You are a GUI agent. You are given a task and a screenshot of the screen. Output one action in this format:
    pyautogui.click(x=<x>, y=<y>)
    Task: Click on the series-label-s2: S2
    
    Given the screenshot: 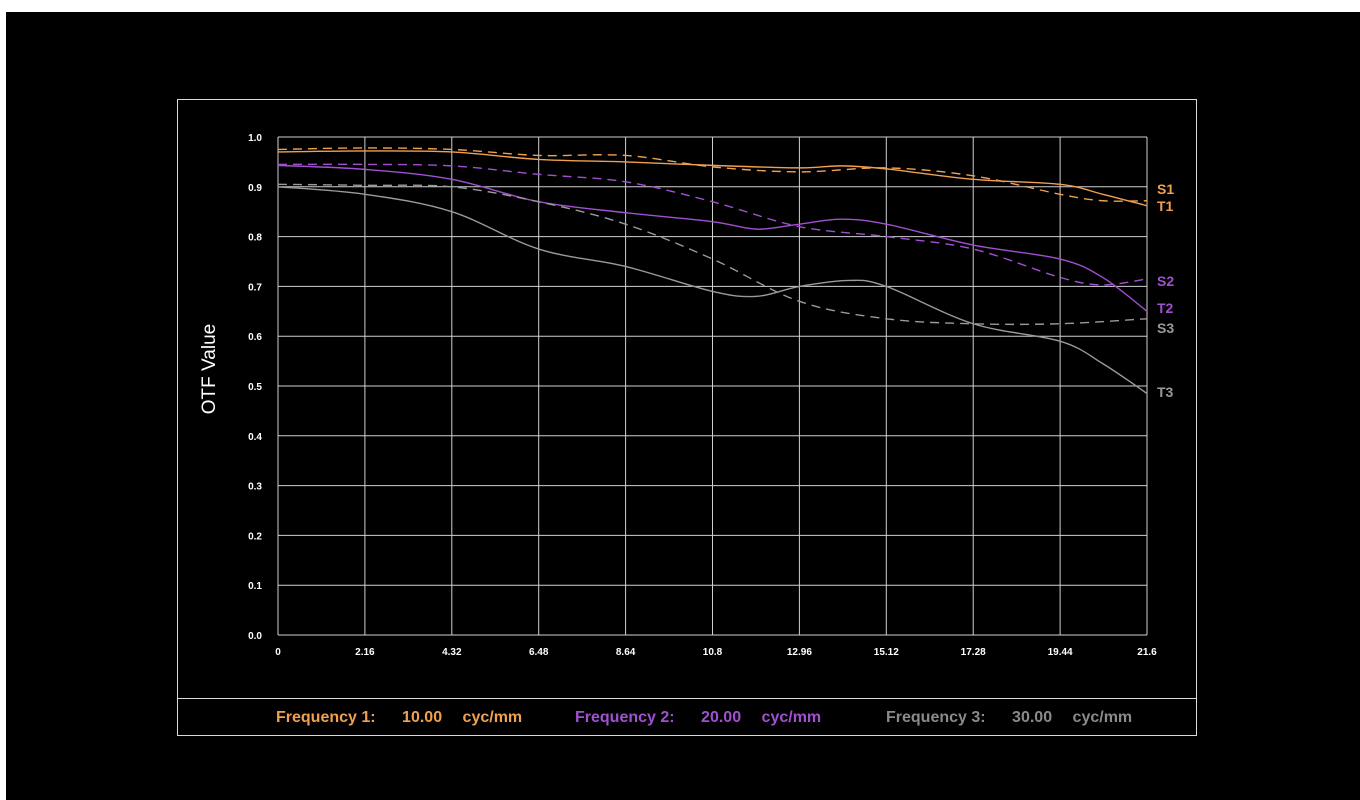 What is the action you would take?
    pyautogui.click(x=1165, y=281)
    